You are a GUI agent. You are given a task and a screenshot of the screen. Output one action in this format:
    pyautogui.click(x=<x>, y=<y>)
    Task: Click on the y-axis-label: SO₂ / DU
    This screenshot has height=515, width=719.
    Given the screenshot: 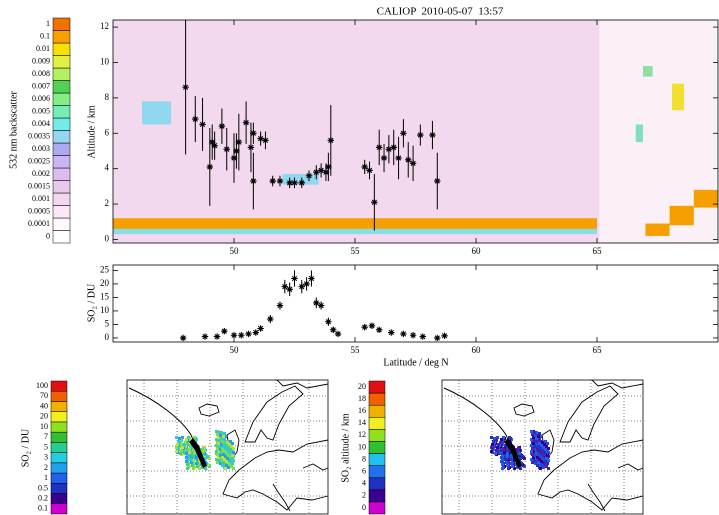 What is the action you would take?
    pyautogui.click(x=91, y=302)
    